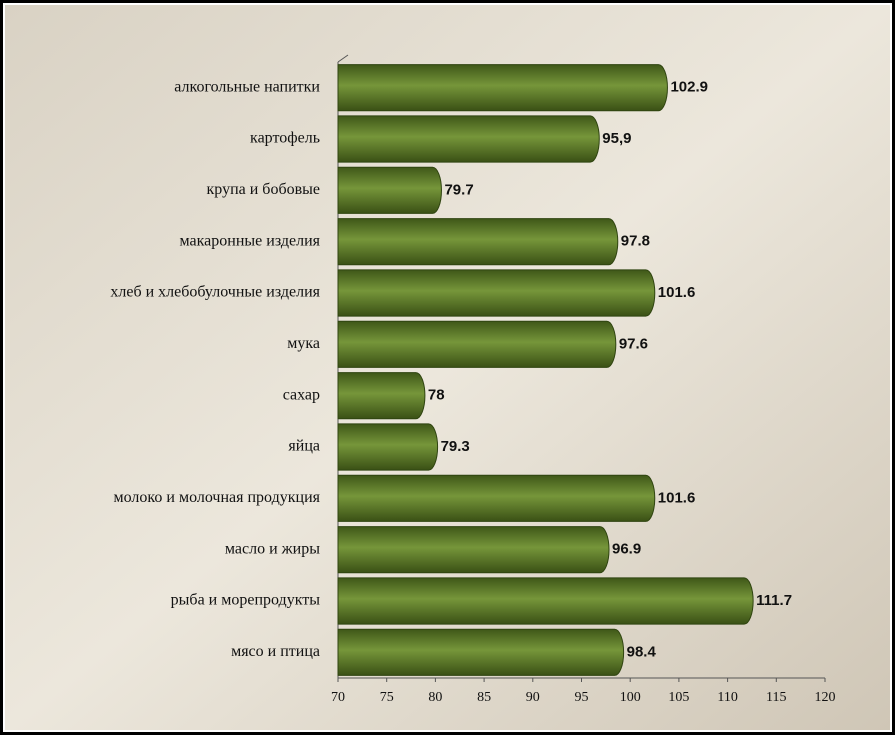 The height and width of the screenshot is (735, 895). Describe the element at coordinates (484, 697) in the screenshot. I see `x-tick-label: 85` at that location.